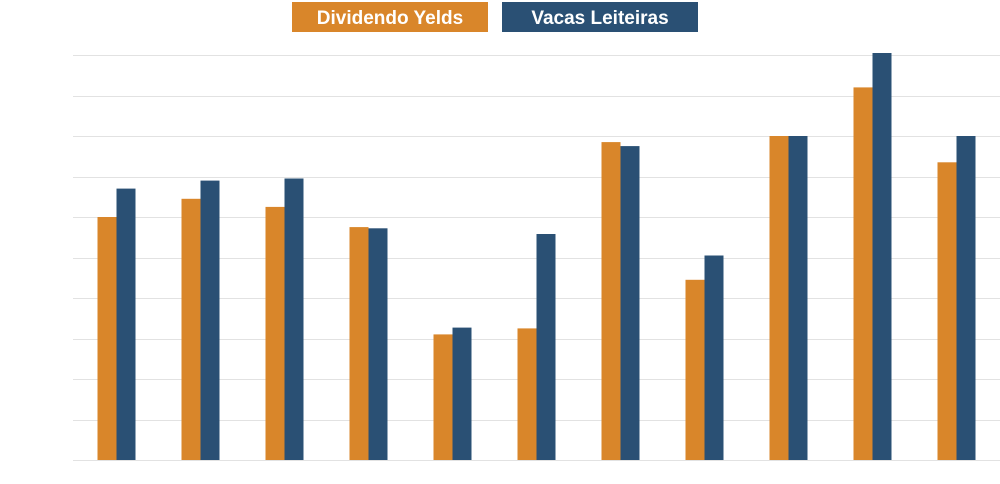  What do you see at coordinates (495, 17) in the screenshot?
I see `legend: Dividendo Yelds Vacas Leiteiras` at bounding box center [495, 17].